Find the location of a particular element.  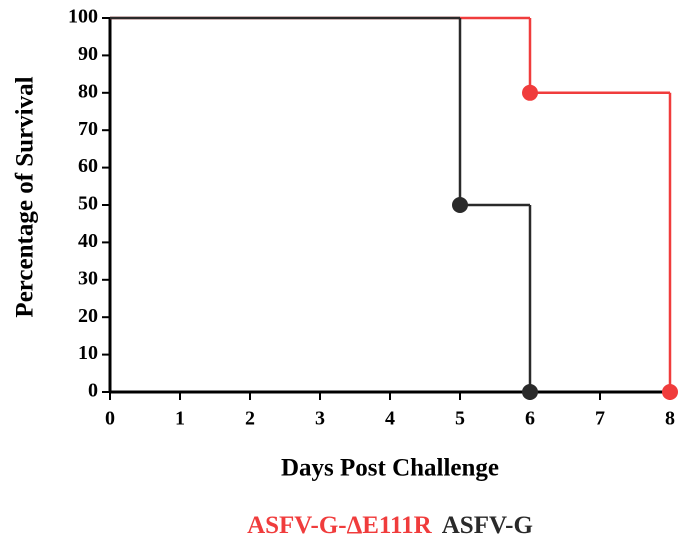

y-tick-label: 60 is located at coordinates (88, 166).